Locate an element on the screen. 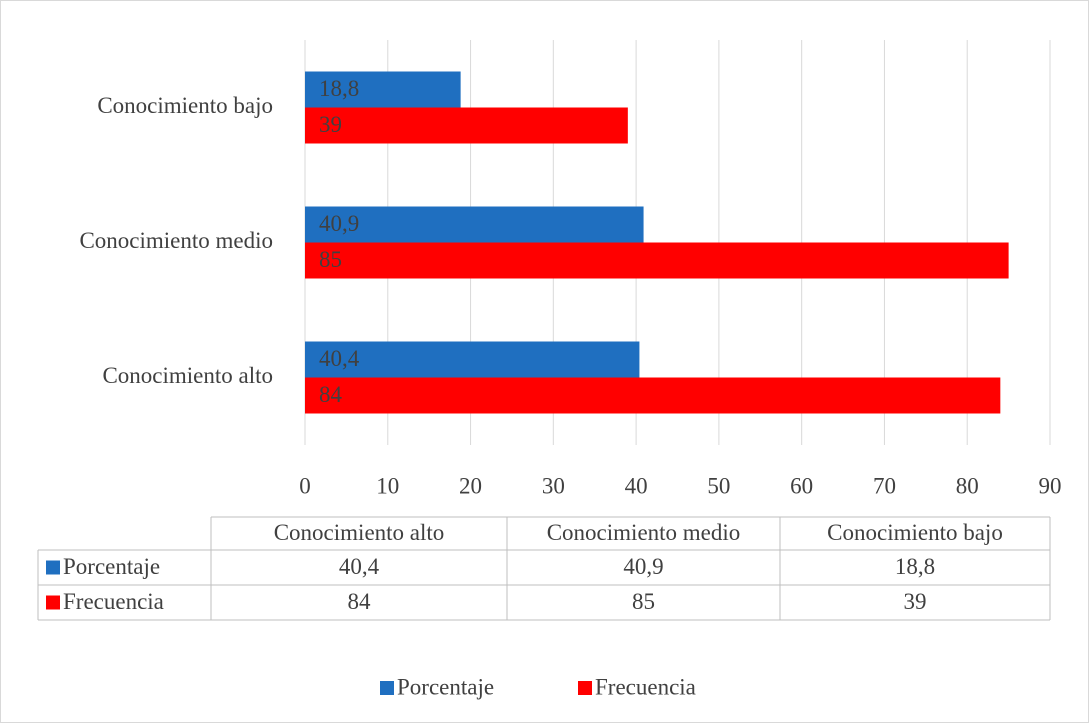 The image size is (1090, 724). data-label: 85 is located at coordinates (330, 259).